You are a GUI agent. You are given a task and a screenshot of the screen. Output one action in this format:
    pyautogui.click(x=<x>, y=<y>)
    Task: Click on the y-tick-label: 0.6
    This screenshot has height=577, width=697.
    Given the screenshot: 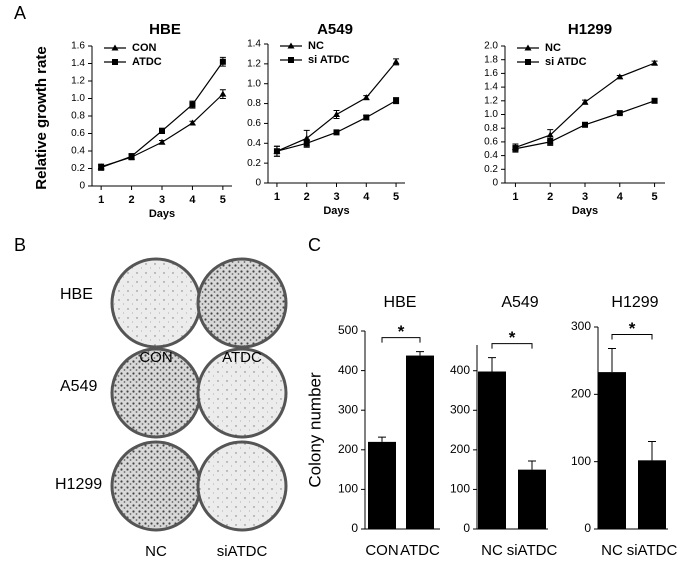 What is the action you would take?
    pyautogui.click(x=491, y=142)
    